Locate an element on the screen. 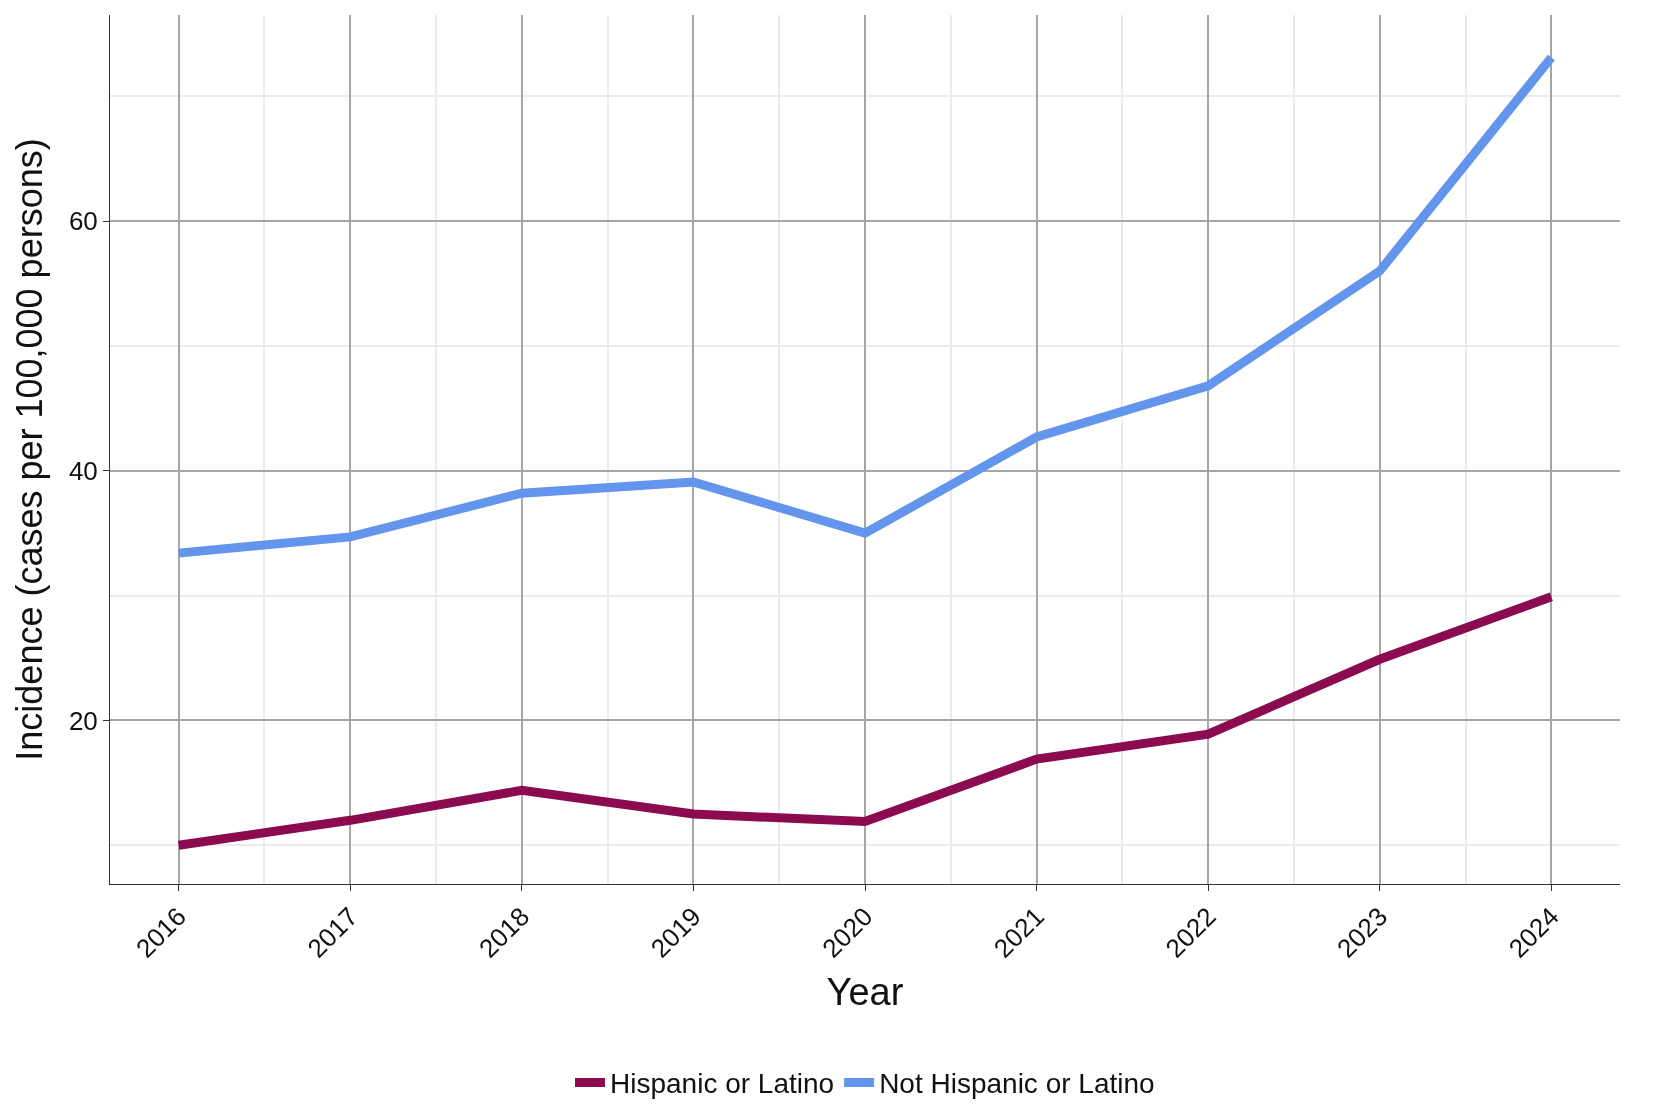  y-tick-label: 60 is located at coordinates (83, 221).